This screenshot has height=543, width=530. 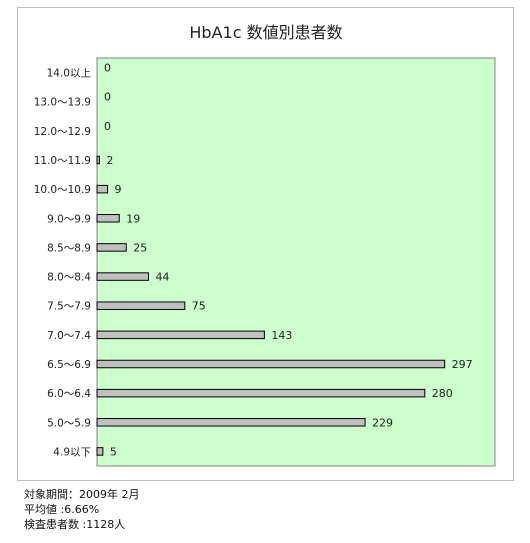 I want to click on value-label: 19, so click(x=133, y=218).